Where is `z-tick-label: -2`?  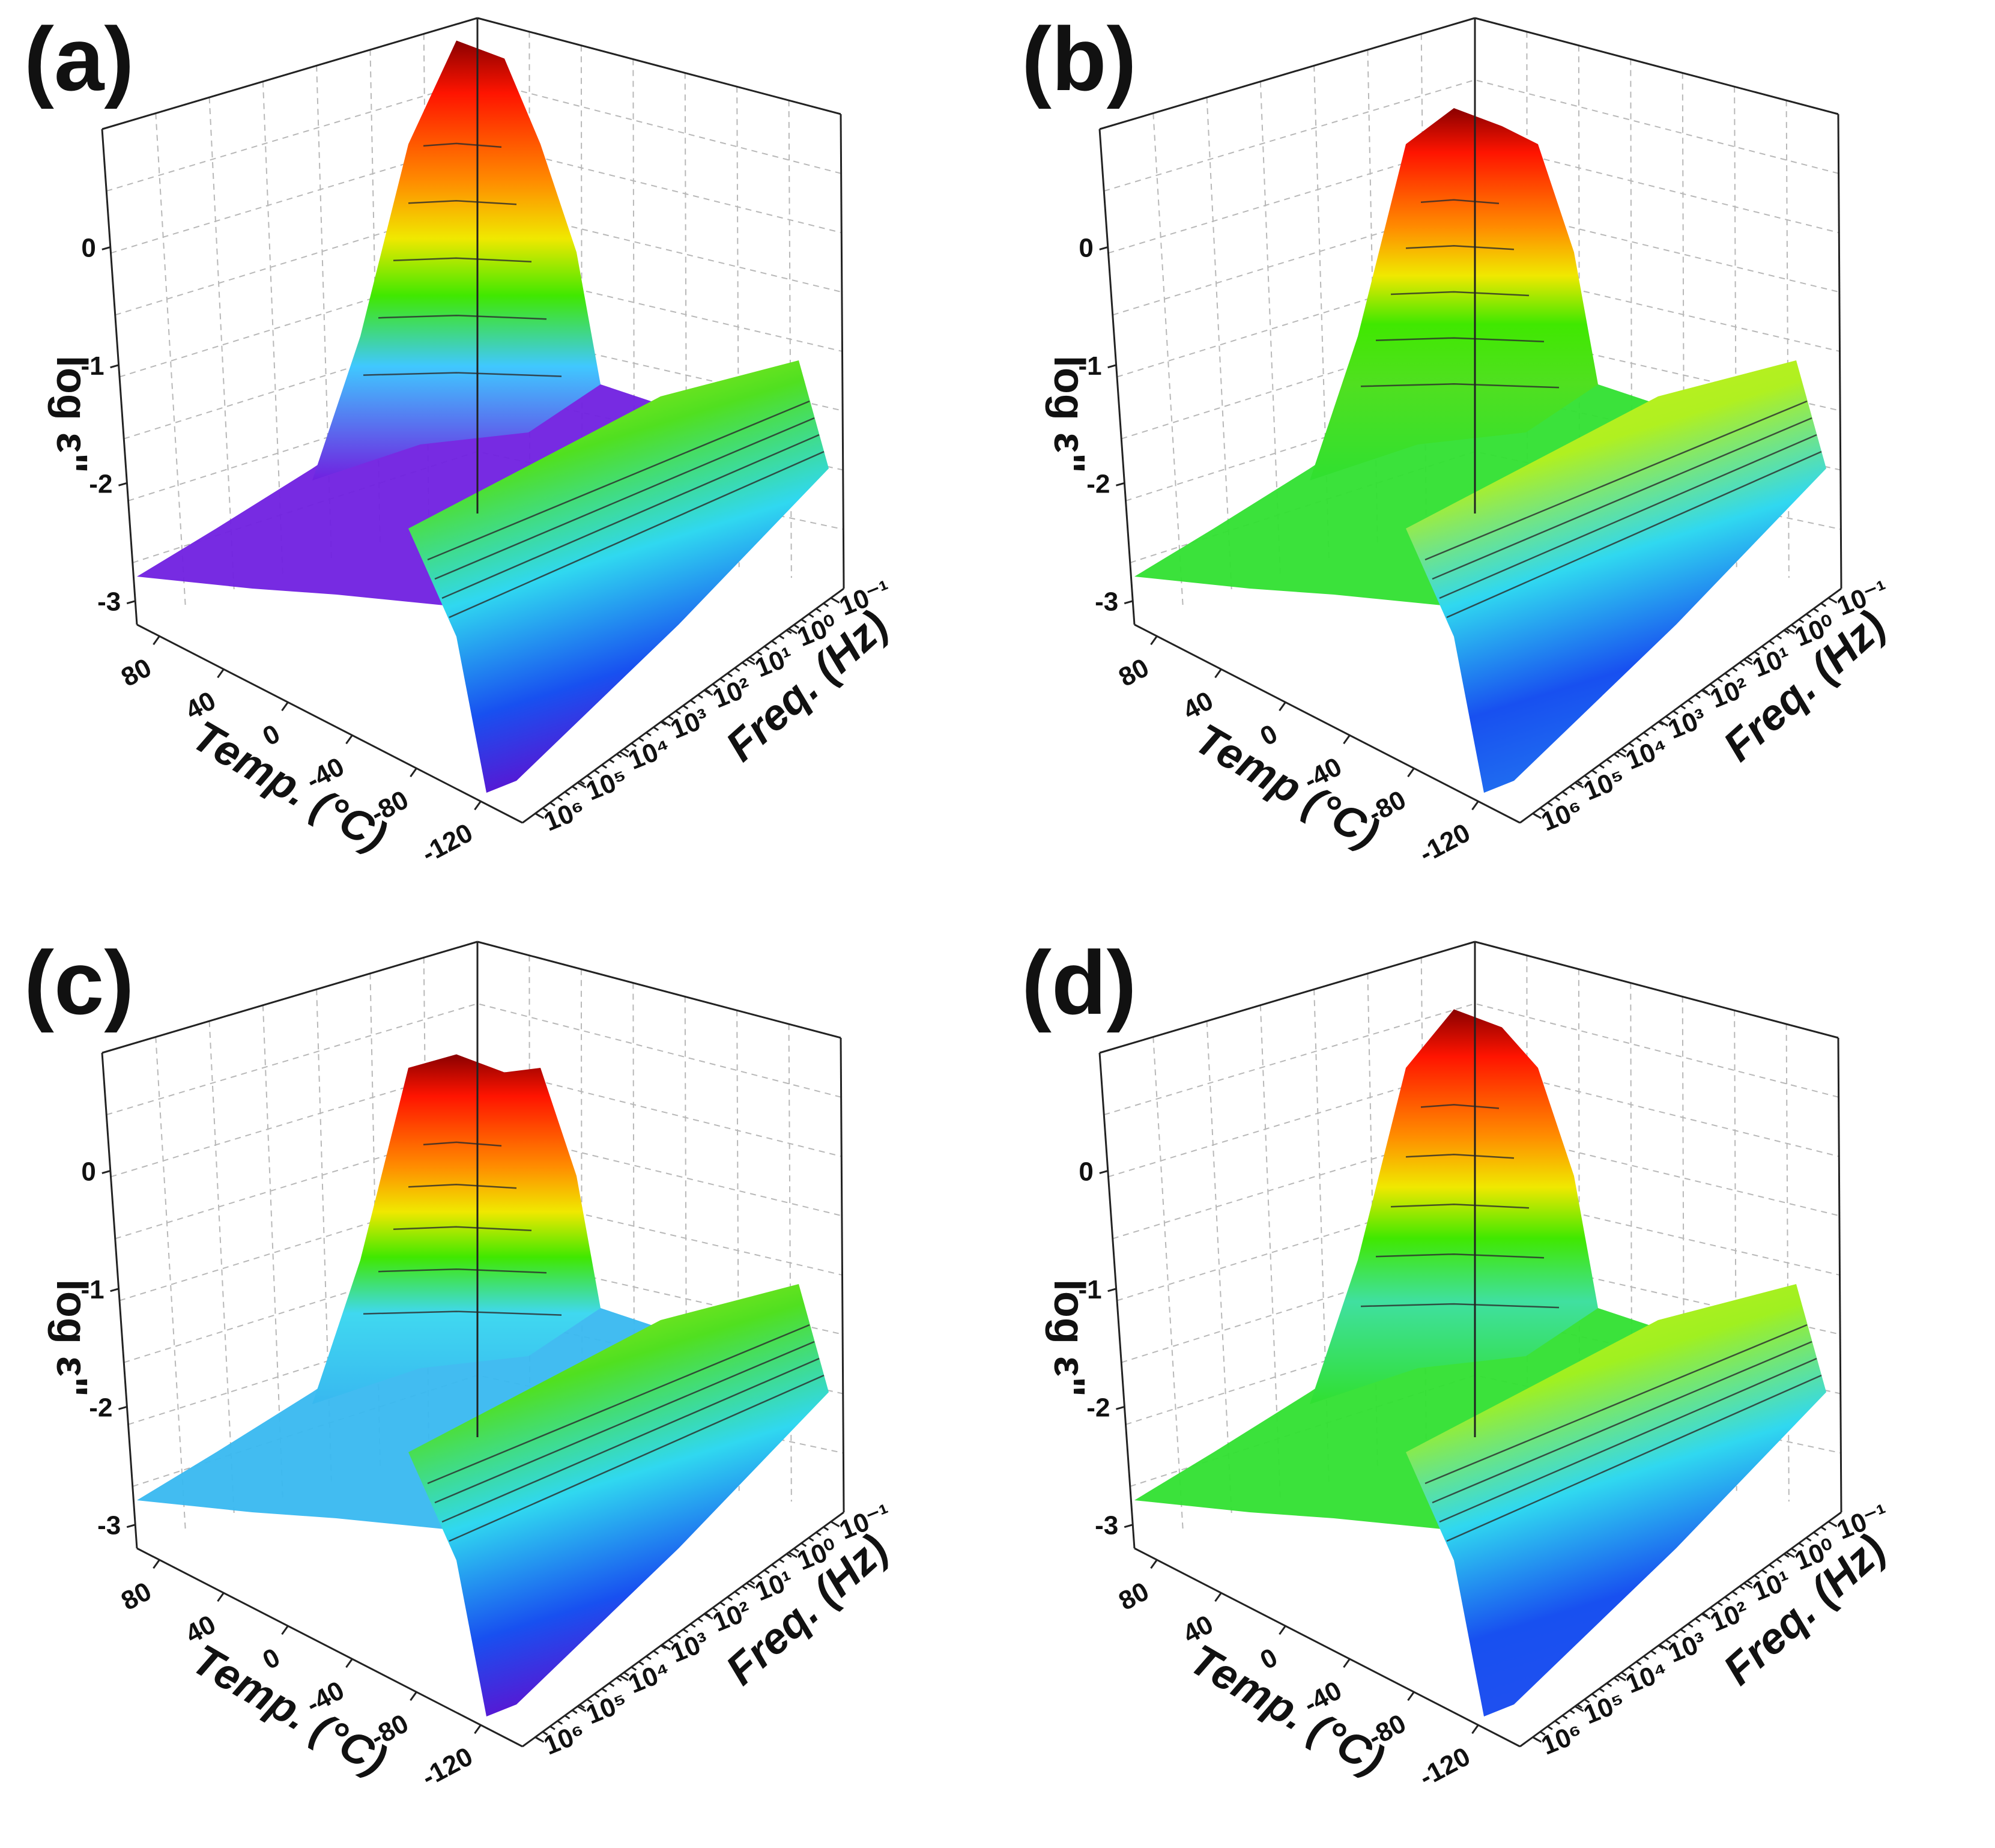
z-tick-label: -2 is located at coordinates (1098, 484).